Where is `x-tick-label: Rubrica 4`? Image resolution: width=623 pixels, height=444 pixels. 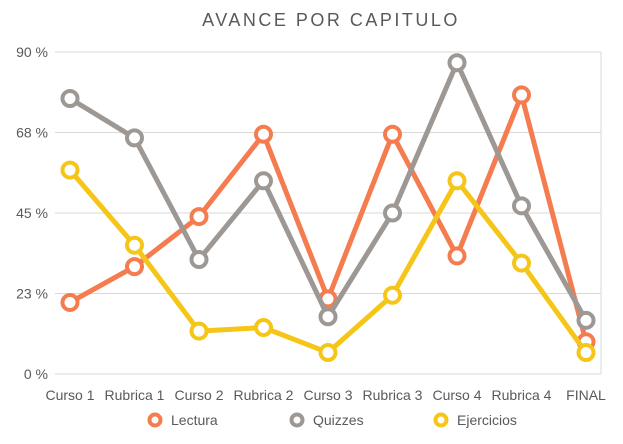 x-tick-label: Rubrica 4 is located at coordinates (522, 395).